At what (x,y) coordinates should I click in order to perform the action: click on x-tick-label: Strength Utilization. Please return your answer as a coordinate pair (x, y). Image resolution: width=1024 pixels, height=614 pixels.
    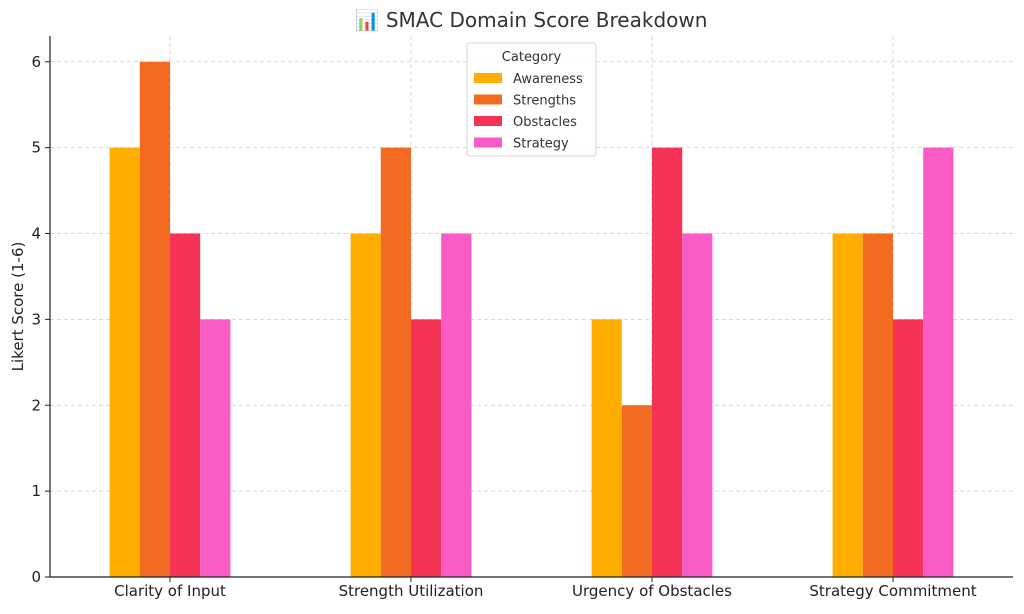
    Looking at the image, I should click on (411, 591).